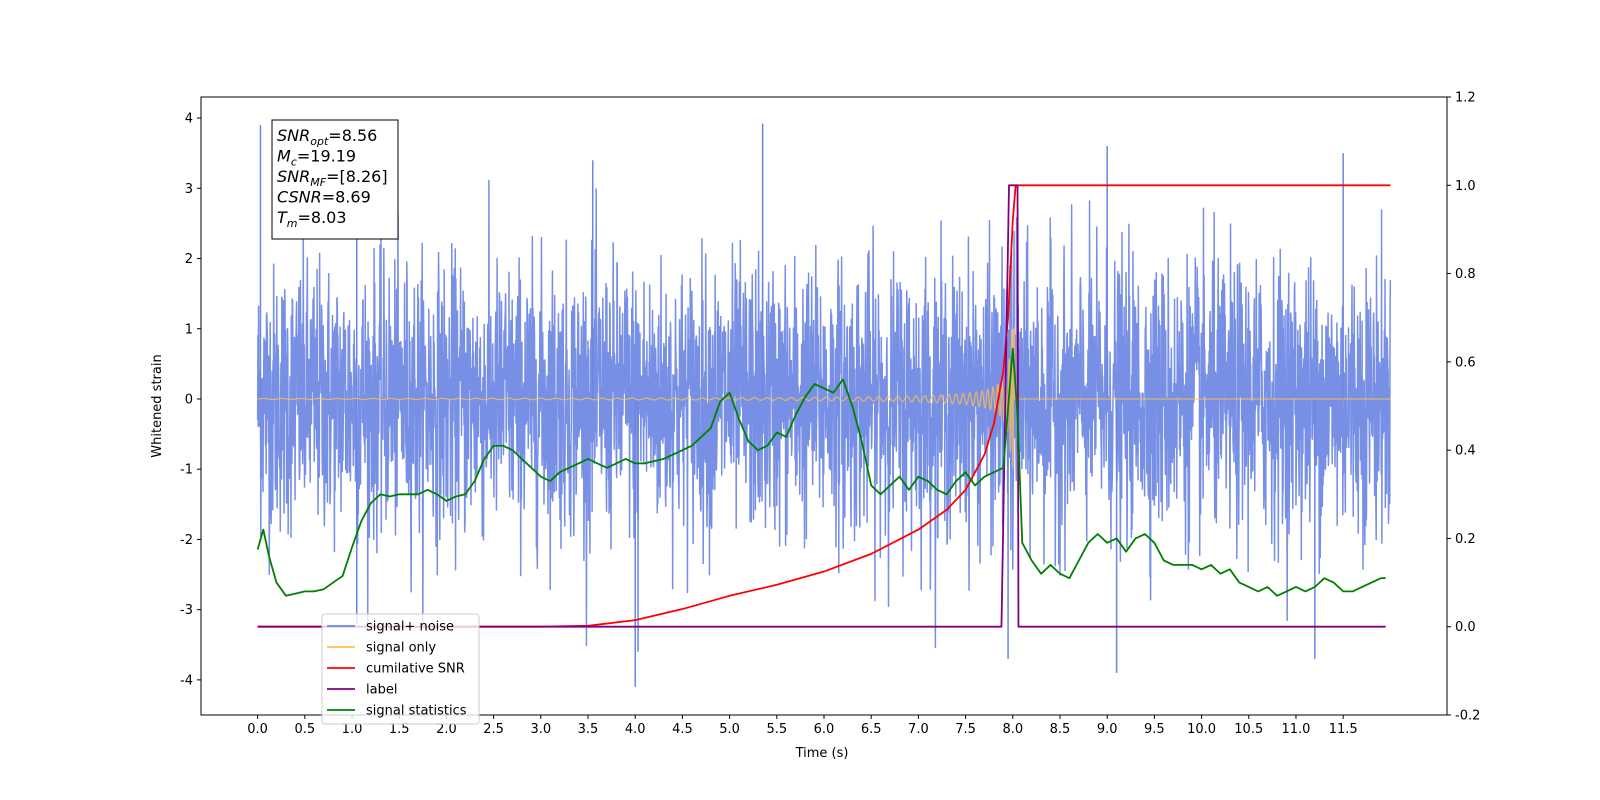 The image size is (1600, 800). Describe the element at coordinates (965, 729) in the screenshot. I see `x-tick-label-15: 7.5` at that location.